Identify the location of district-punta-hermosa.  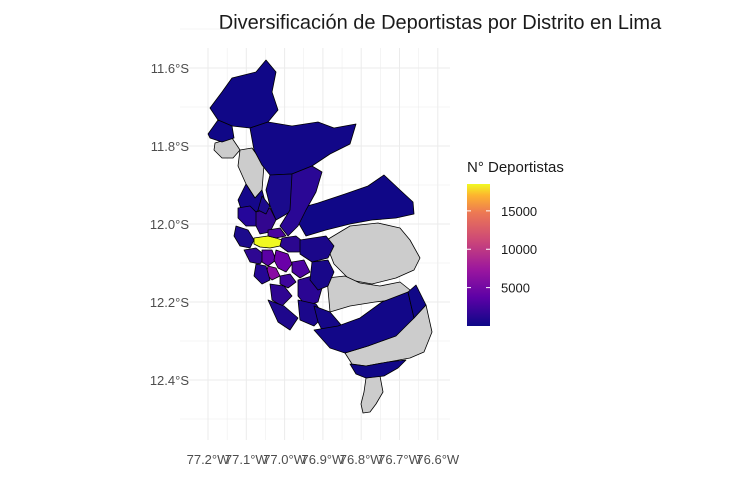
(378, 369).